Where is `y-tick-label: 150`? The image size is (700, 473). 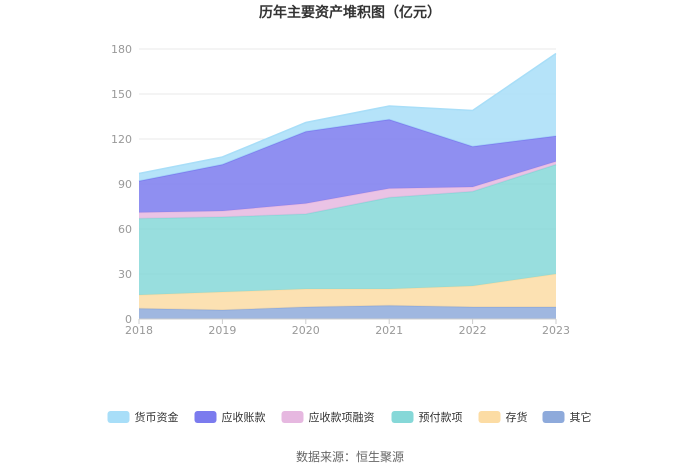 y-tick-label: 150 is located at coordinates (121, 94).